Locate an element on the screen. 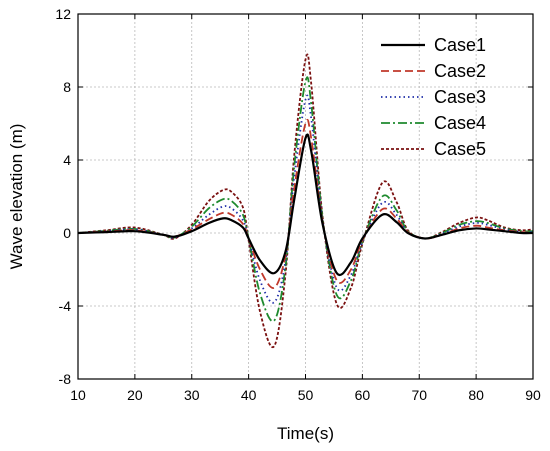  y-tick-label: -4 is located at coordinates (65, 306).